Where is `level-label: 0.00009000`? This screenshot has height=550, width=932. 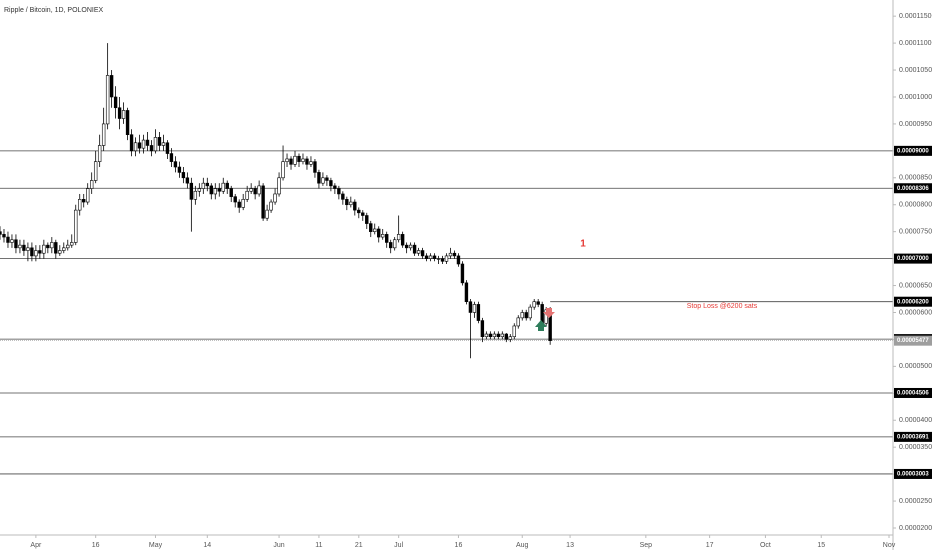 level-label: 0.00009000 is located at coordinates (913, 151).